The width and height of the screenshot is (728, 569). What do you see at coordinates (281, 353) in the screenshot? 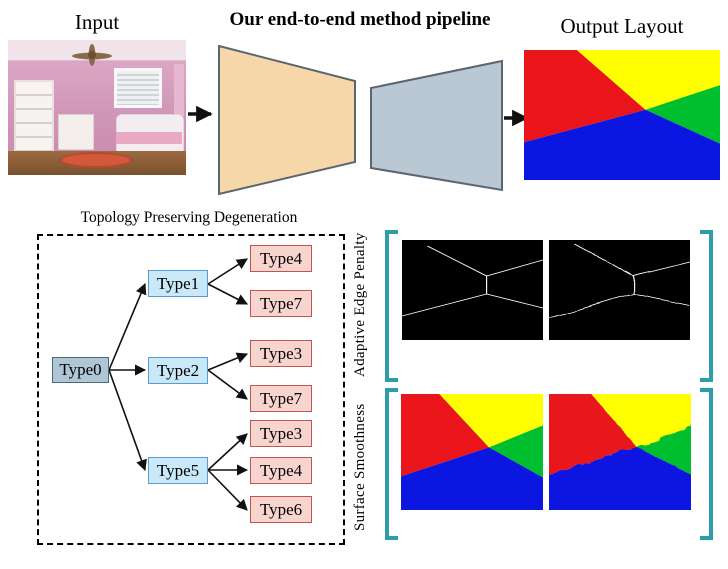
I see `tree-leaf-type3a: Type3` at bounding box center [281, 353].